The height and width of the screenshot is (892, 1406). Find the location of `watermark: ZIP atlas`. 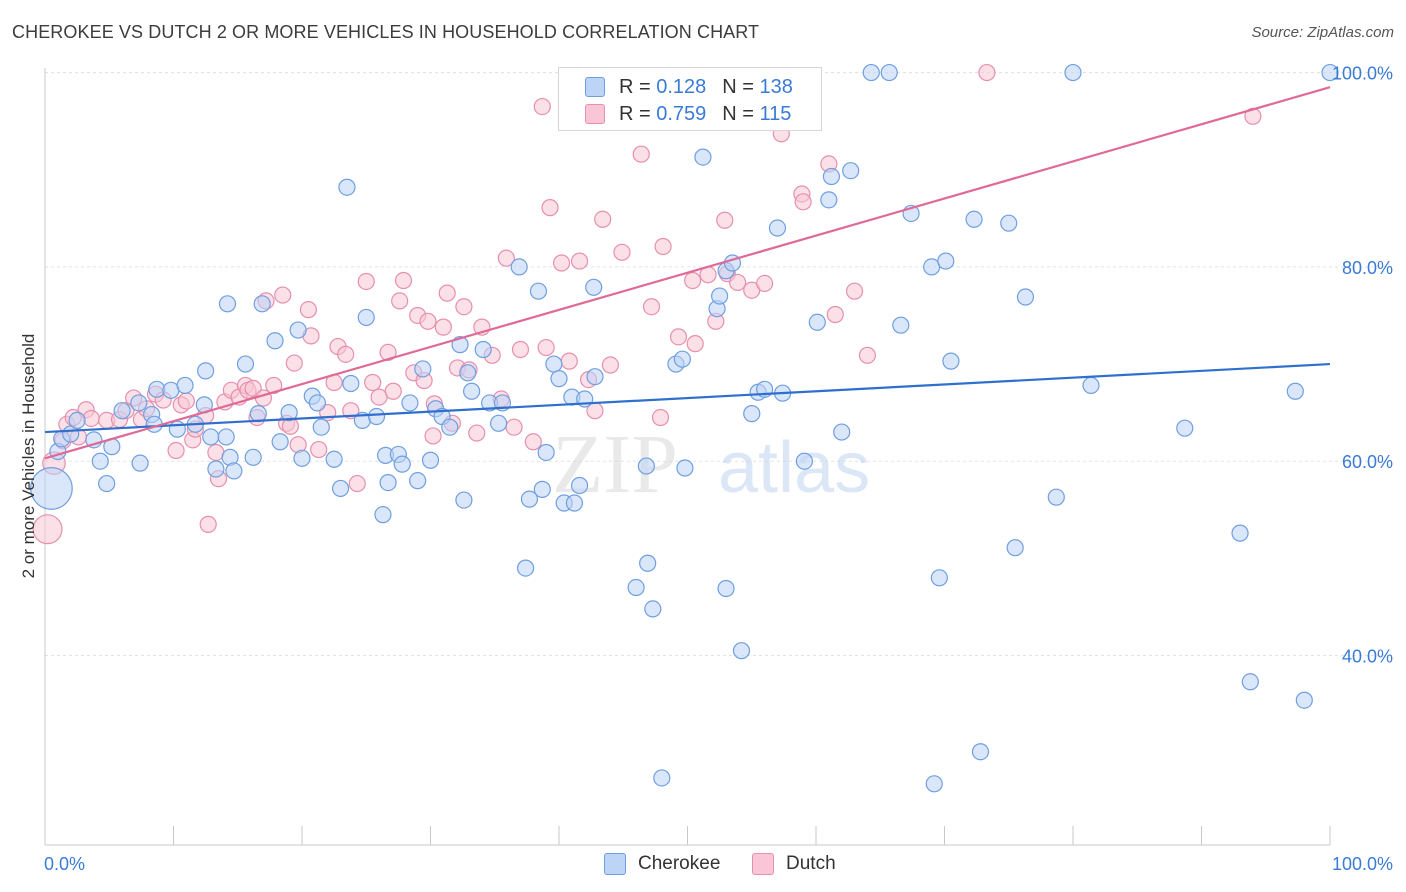

watermark: ZIP atlas is located at coordinates (711, 464).